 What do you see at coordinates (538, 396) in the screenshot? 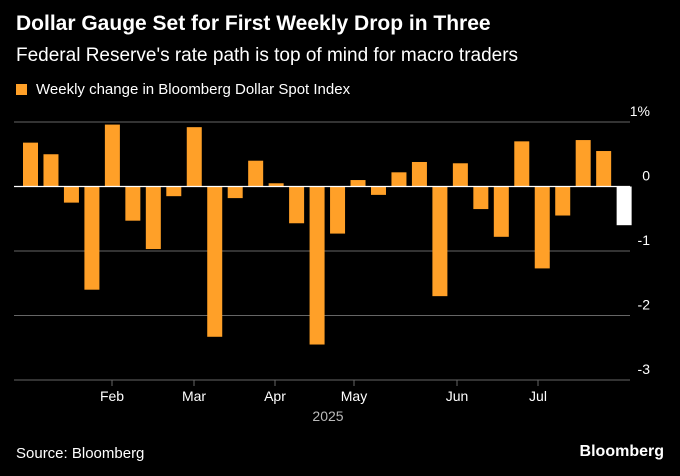
I see `x-tick-label: Jul` at bounding box center [538, 396].